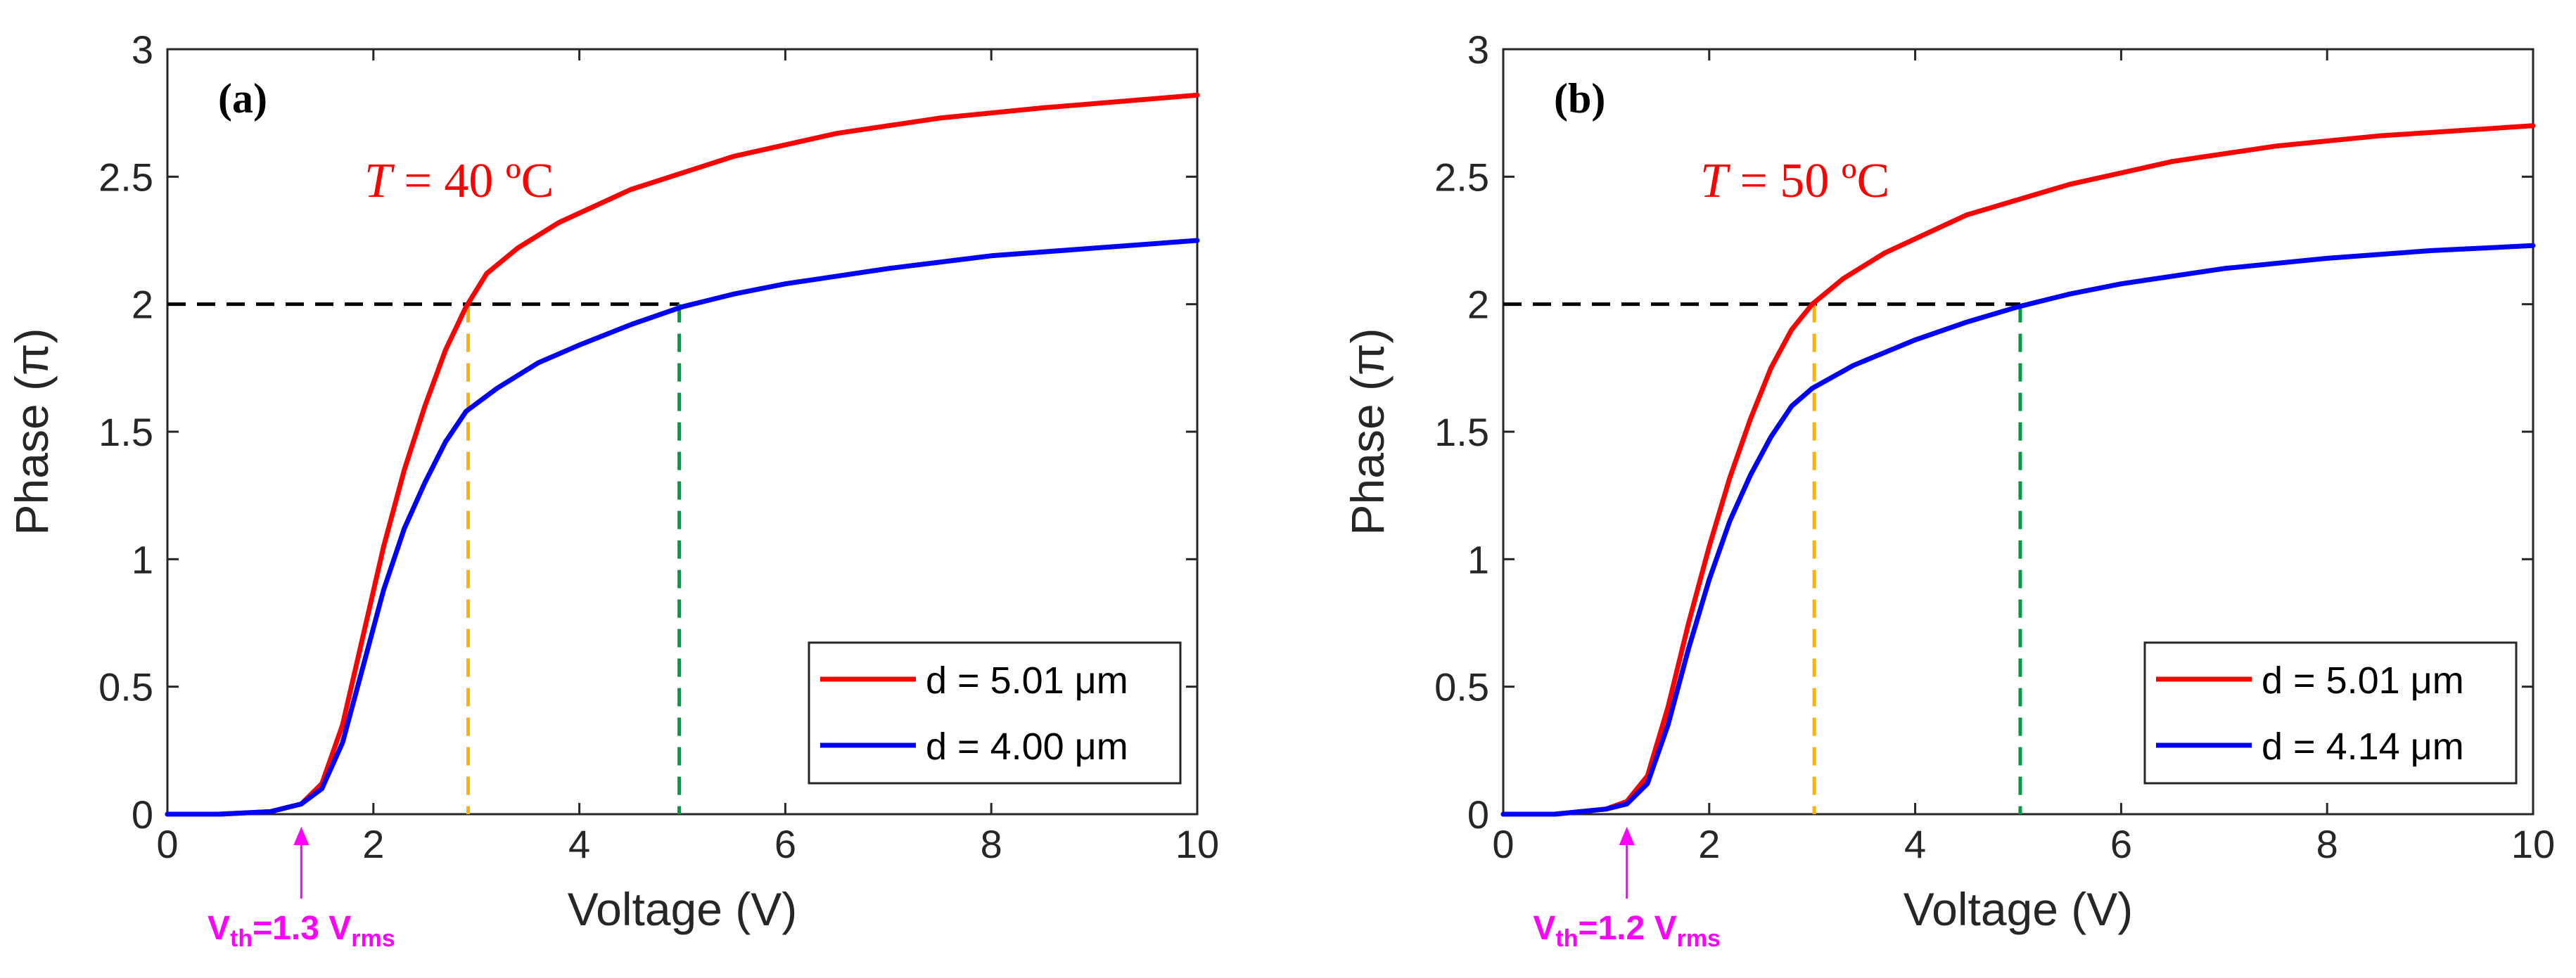 This screenshot has width=2576, height=978. Describe the element at coordinates (1808, 181) in the screenshot. I see `temperature-value: = 50 ºC` at that location.